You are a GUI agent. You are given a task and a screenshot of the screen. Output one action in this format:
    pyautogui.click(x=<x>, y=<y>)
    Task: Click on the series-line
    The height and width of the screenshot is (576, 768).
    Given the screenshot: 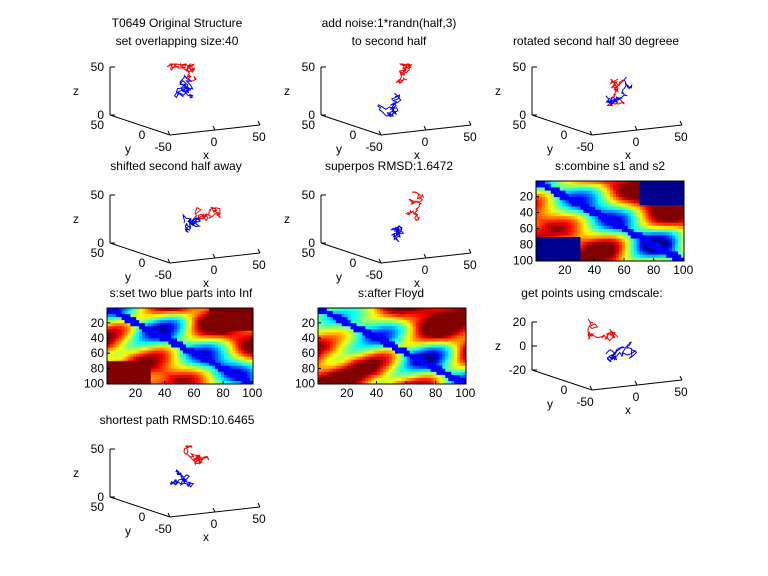 What is the action you would take?
    pyautogui.click(x=397, y=233)
    